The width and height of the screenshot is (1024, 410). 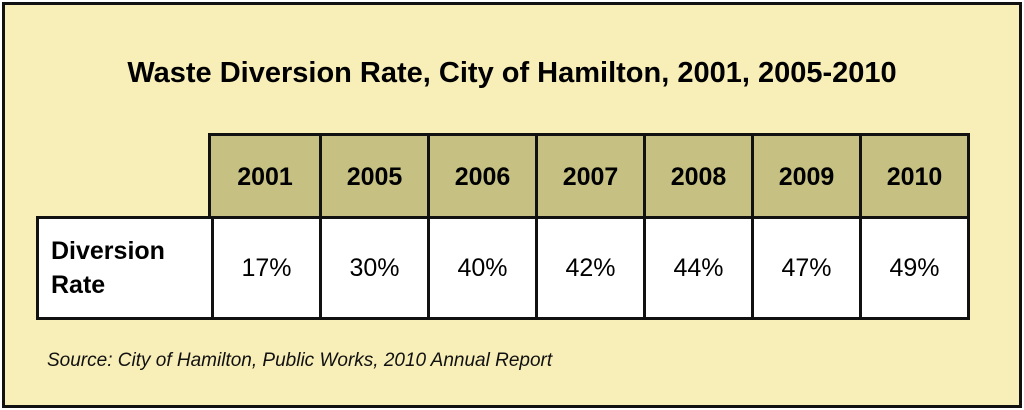 I want to click on value-cell-2005: 30%, so click(x=373, y=268).